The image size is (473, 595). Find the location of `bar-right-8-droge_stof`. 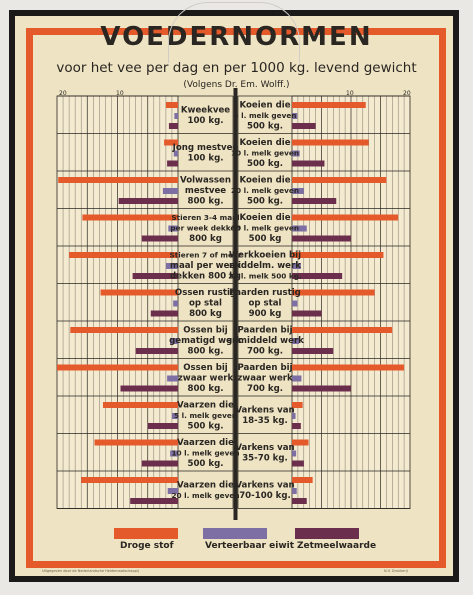

bar-right-8-droge_stof is located at coordinates (297, 405).